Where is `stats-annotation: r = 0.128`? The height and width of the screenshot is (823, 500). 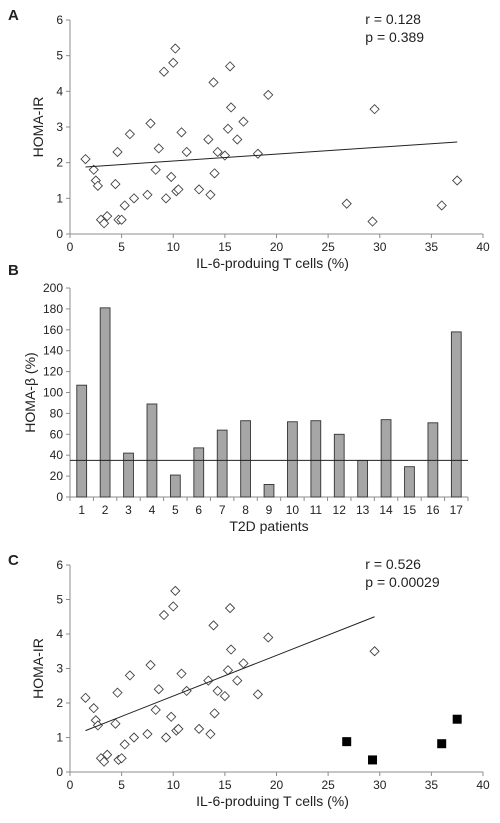 stats-annotation: r = 0.128 is located at coordinates (393, 19).